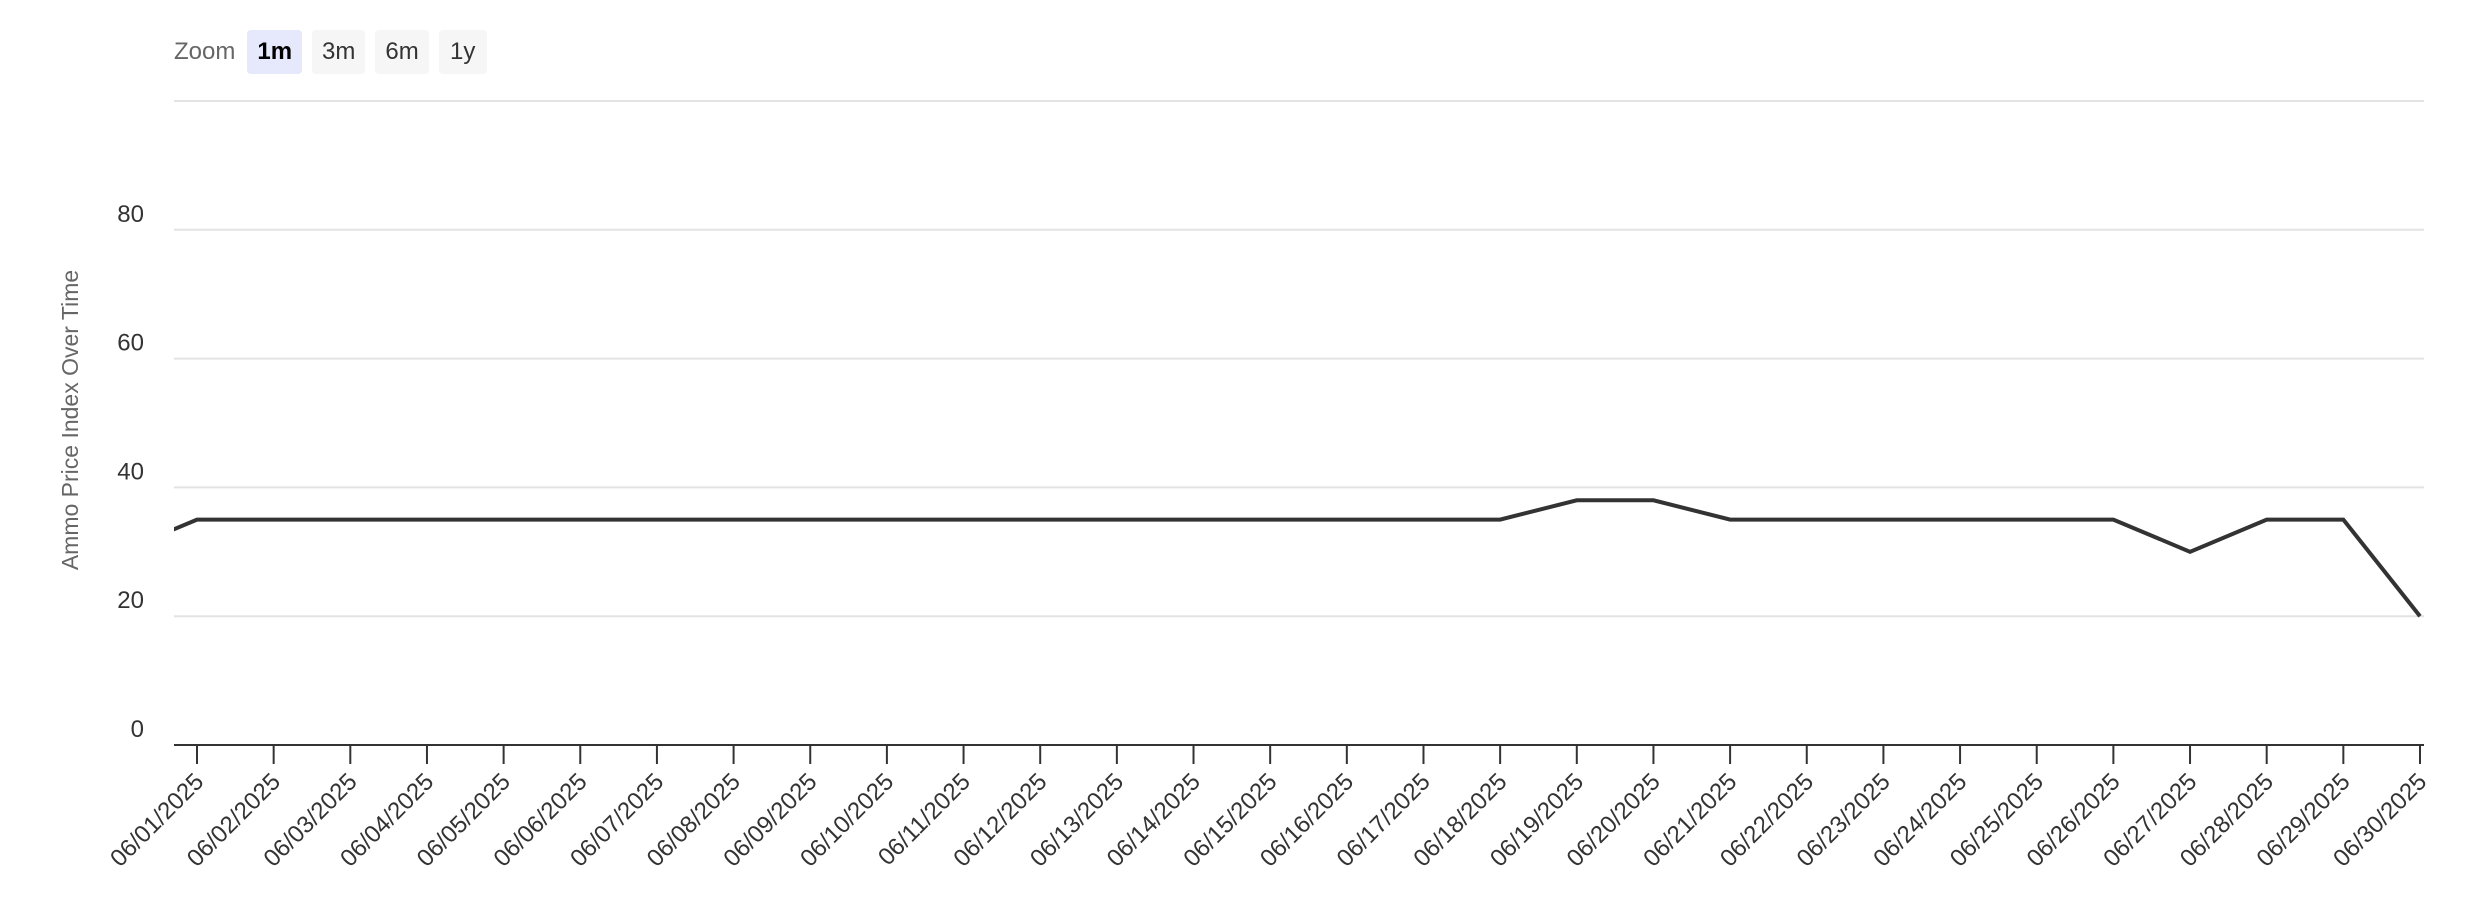 The height and width of the screenshot is (922, 2472). Describe the element at coordinates (402, 52) in the screenshot. I see `zoom-6m-button: 6m` at that location.